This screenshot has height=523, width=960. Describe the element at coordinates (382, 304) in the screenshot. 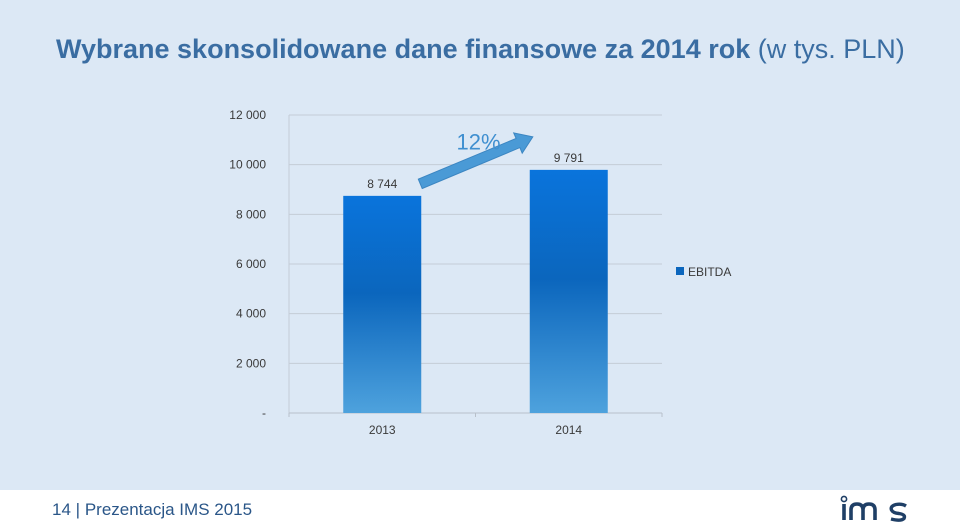

I see `bar-2013` at that location.